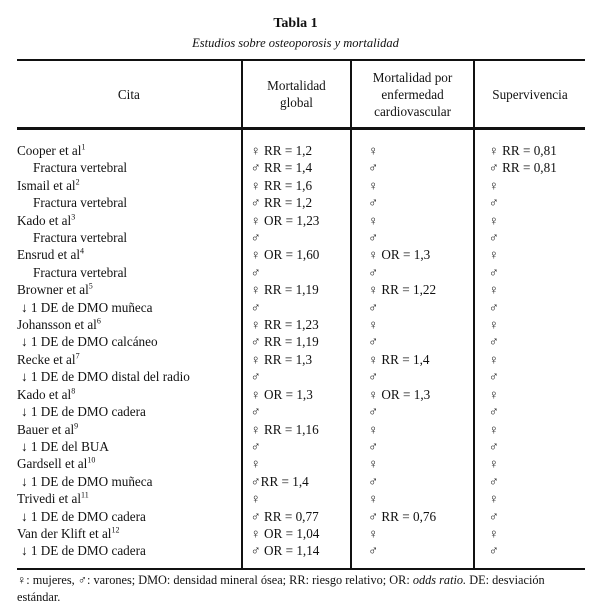 The width and height of the screenshot is (591, 608). I want to click on reference: 11, so click(84, 495).